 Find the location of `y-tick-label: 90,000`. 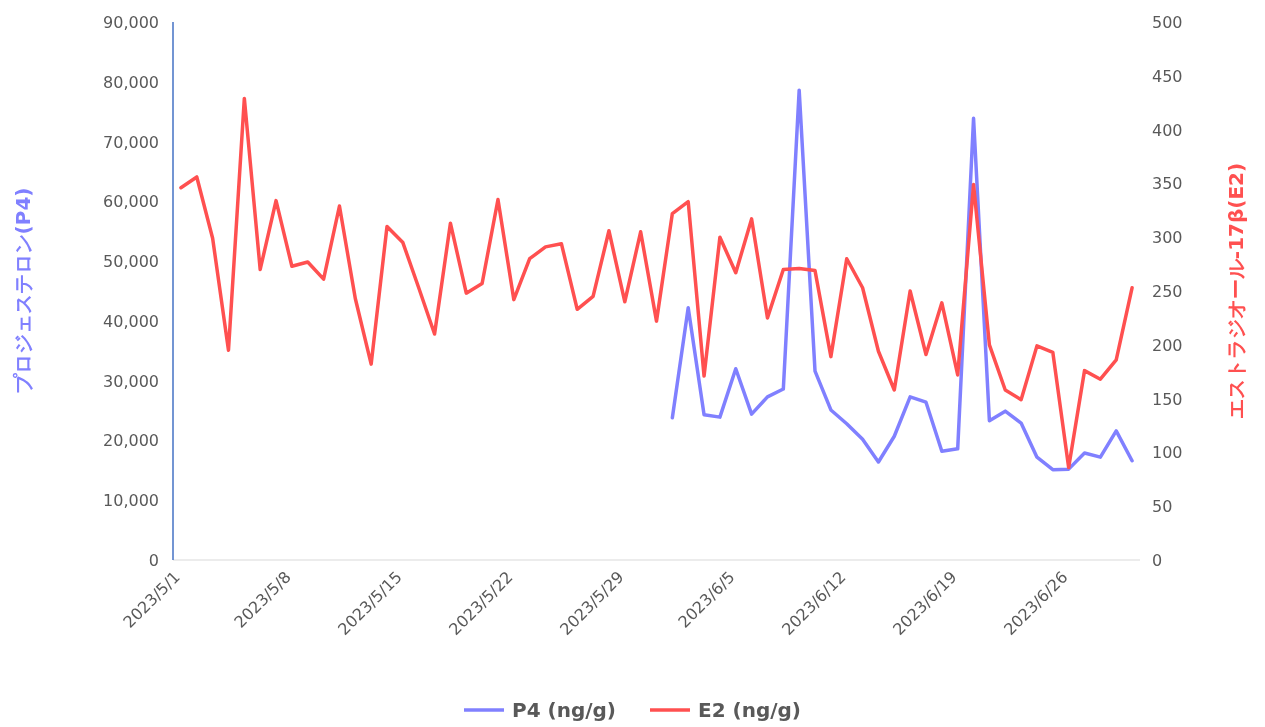

y-tick-label: 90,000 is located at coordinates (131, 22).